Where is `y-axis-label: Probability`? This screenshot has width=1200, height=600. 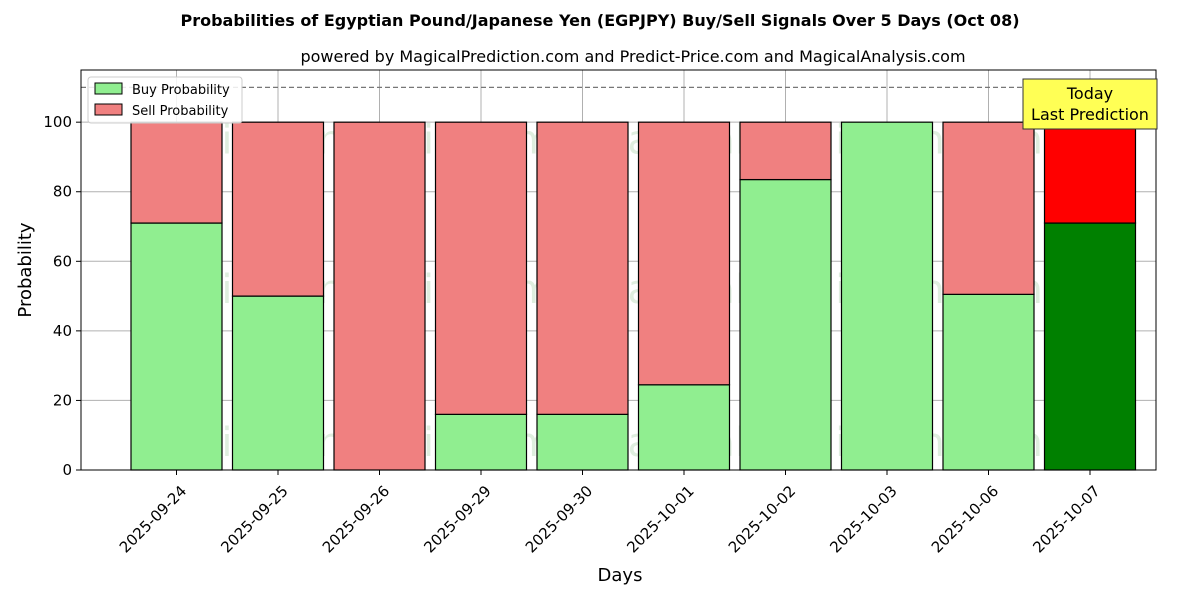 y-axis-label: Probability is located at coordinates (25, 269).